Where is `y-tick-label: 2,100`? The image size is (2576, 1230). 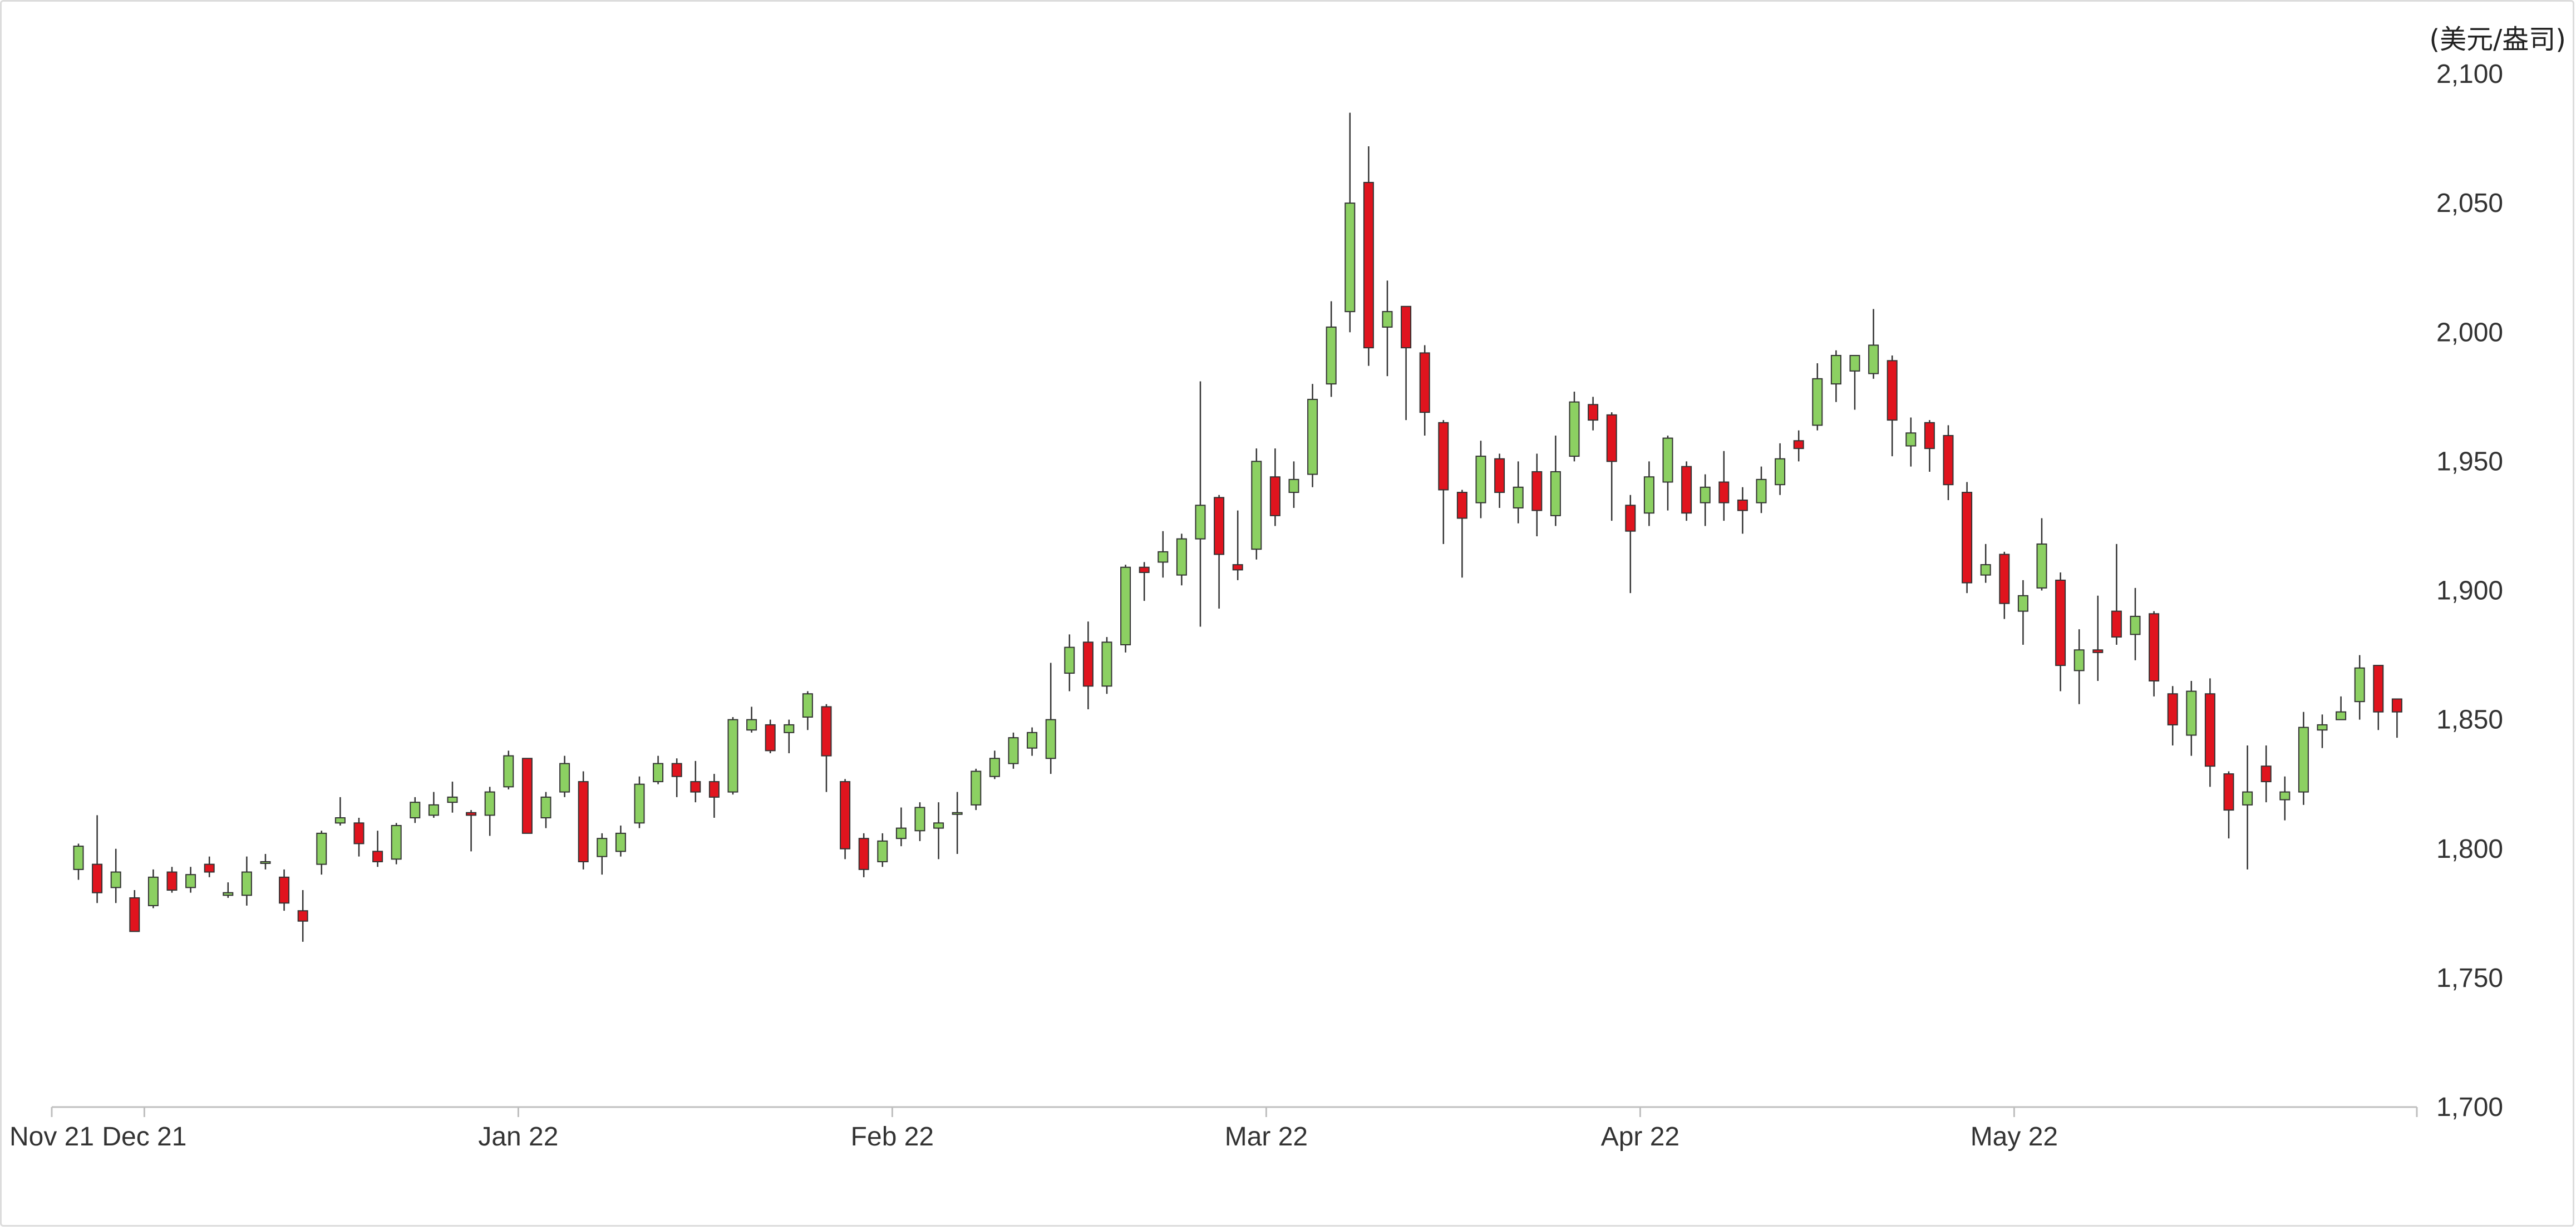
y-tick-label: 2,100 is located at coordinates (2470, 74).